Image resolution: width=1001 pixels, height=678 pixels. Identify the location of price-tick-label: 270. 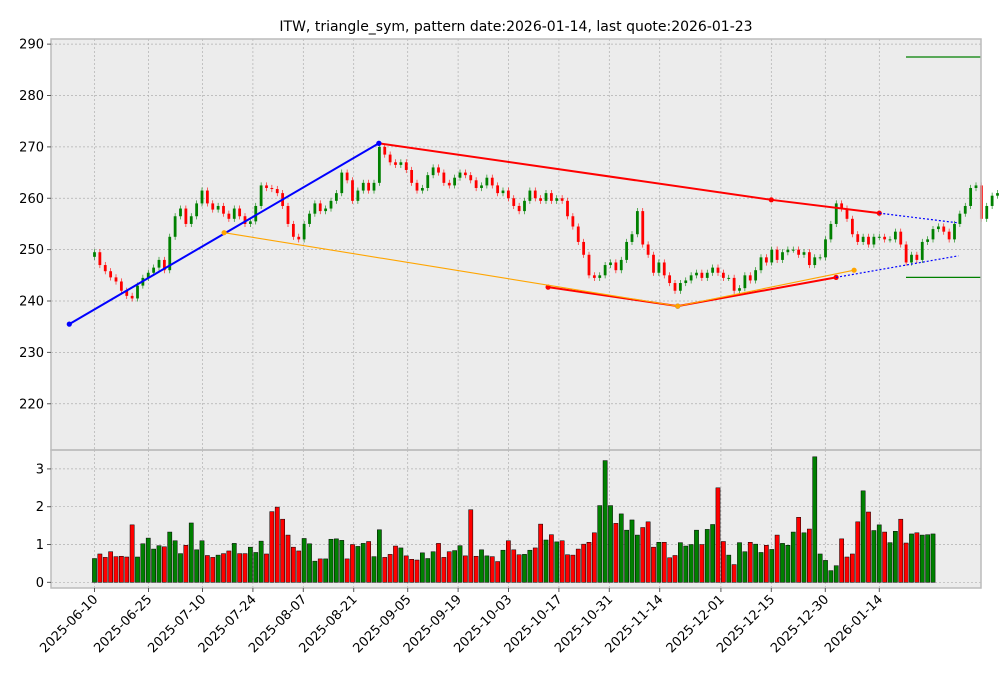
(31, 147).